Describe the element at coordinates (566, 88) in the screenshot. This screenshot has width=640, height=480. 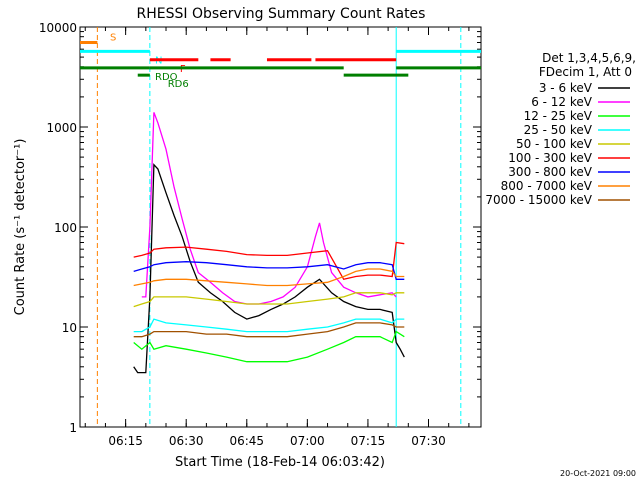
I see `legend-label: 3 - 6 keV` at that location.